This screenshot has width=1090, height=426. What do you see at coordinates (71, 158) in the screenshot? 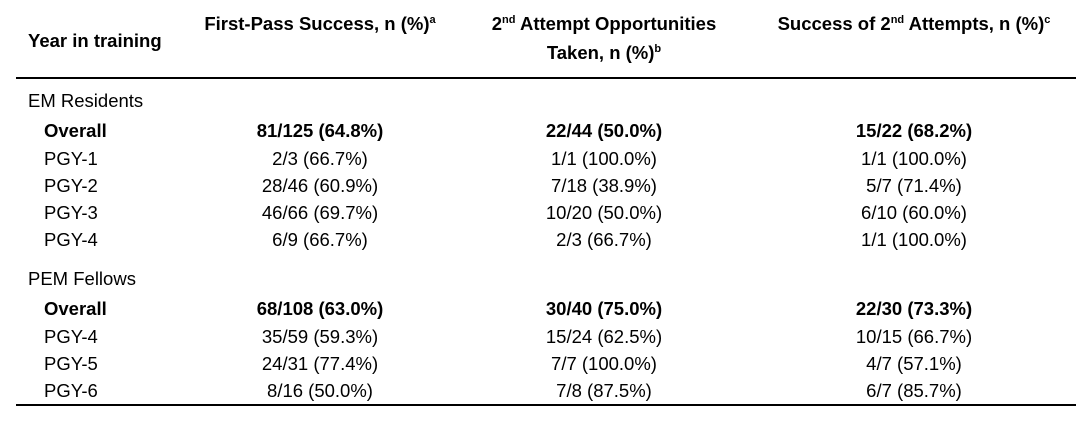
I see `row-label: PGY-1` at bounding box center [71, 158].